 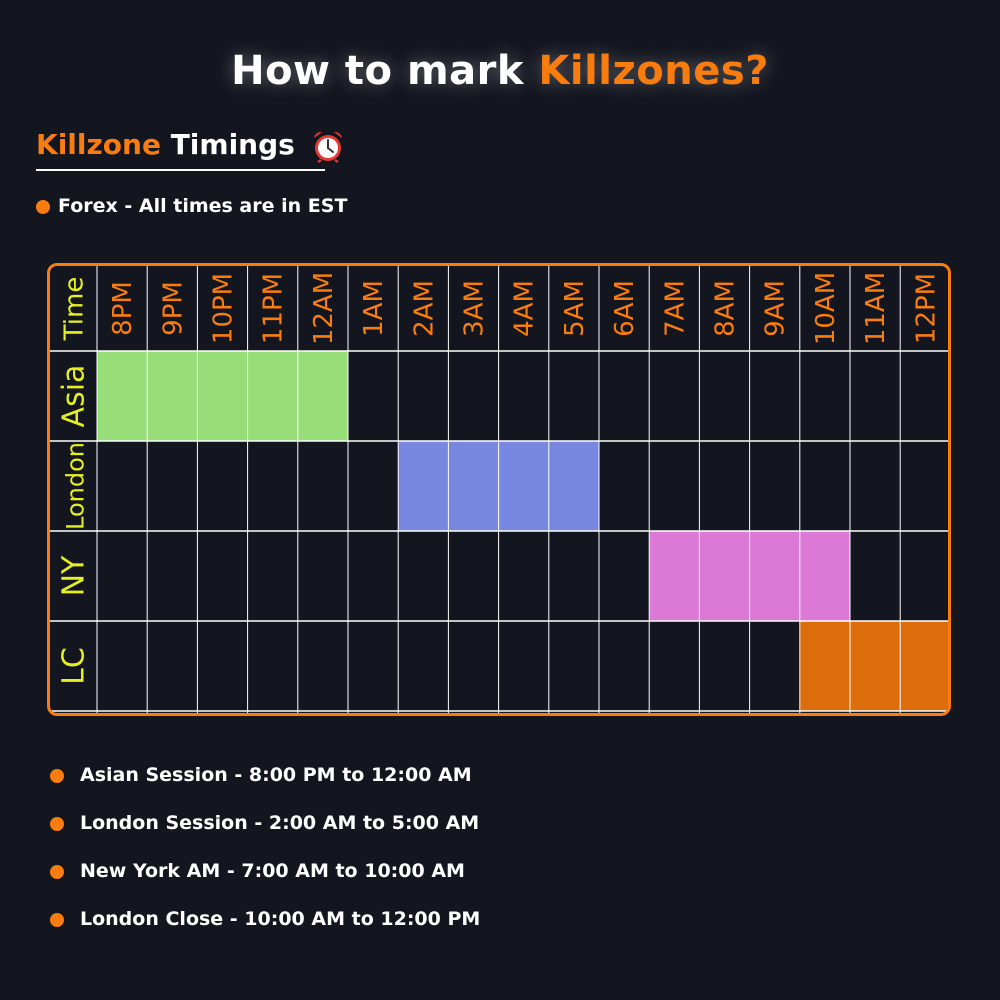 I want to click on section-heading: Killzone Timings, so click(x=189, y=149).